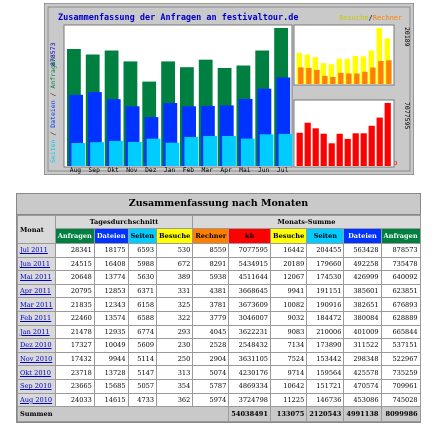 Image resolution: width=435 pixels, height=444 pixels. I want to click on value-cell: 23665, so click(74, 386).